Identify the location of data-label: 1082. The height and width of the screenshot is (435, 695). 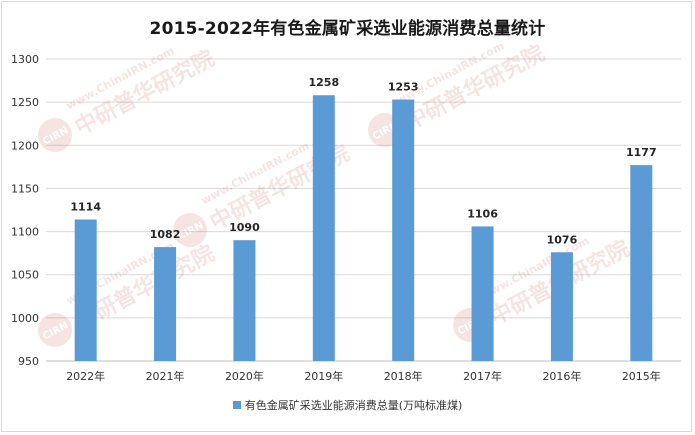
(165, 234).